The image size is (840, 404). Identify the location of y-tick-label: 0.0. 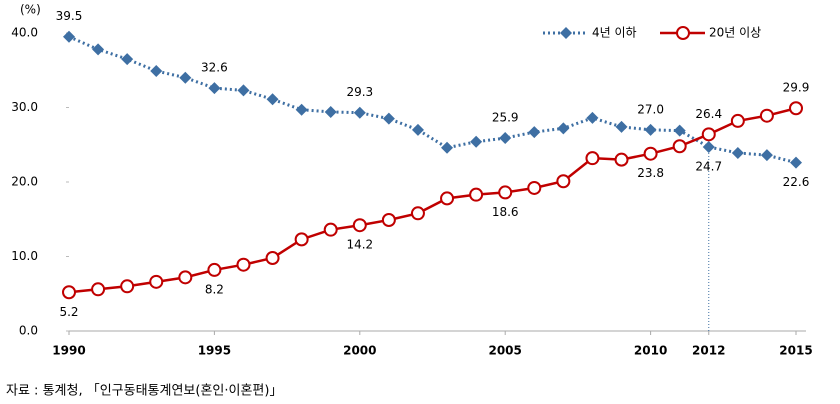
(28, 331).